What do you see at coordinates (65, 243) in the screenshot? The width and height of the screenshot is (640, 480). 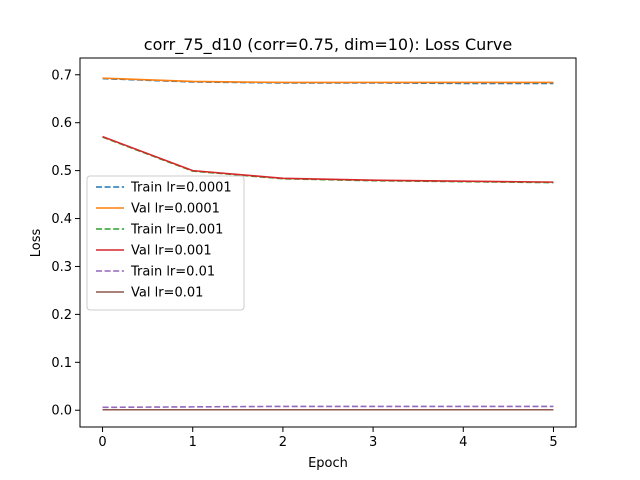 I see `y-axis: 0.0 0.1 0.2 0.3 0.4 0.5 0.6 0.7` at bounding box center [65, 243].